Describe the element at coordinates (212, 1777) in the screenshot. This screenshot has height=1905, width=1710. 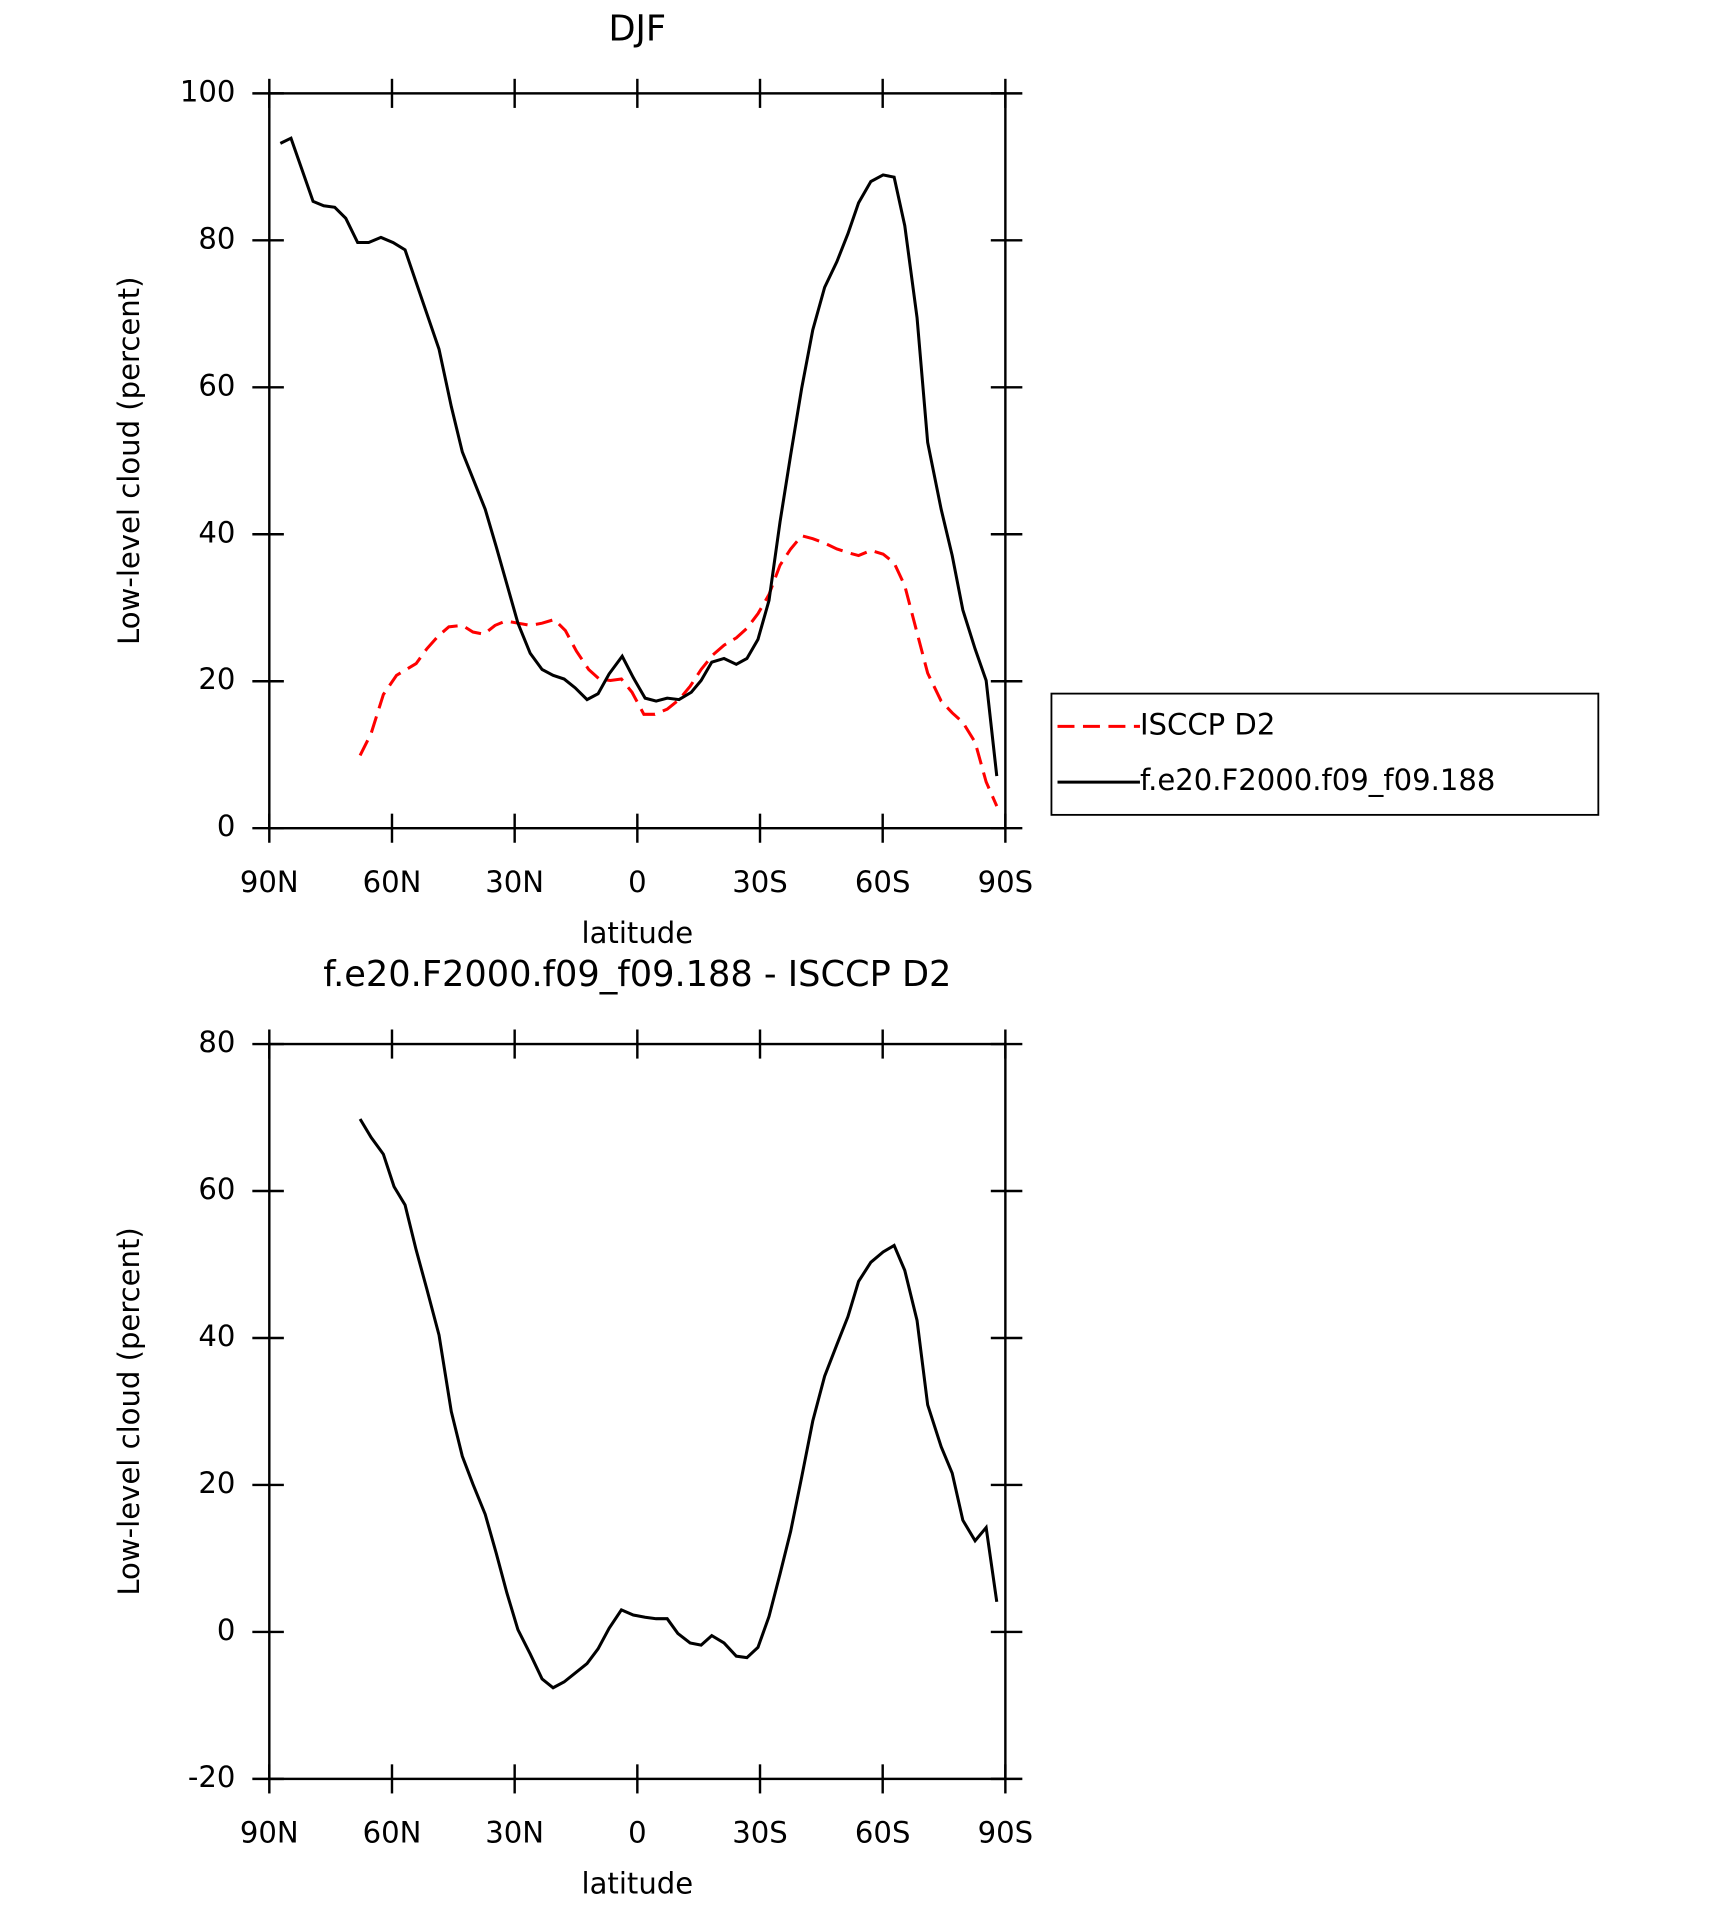
I see `y-tick-label: -20` at that location.